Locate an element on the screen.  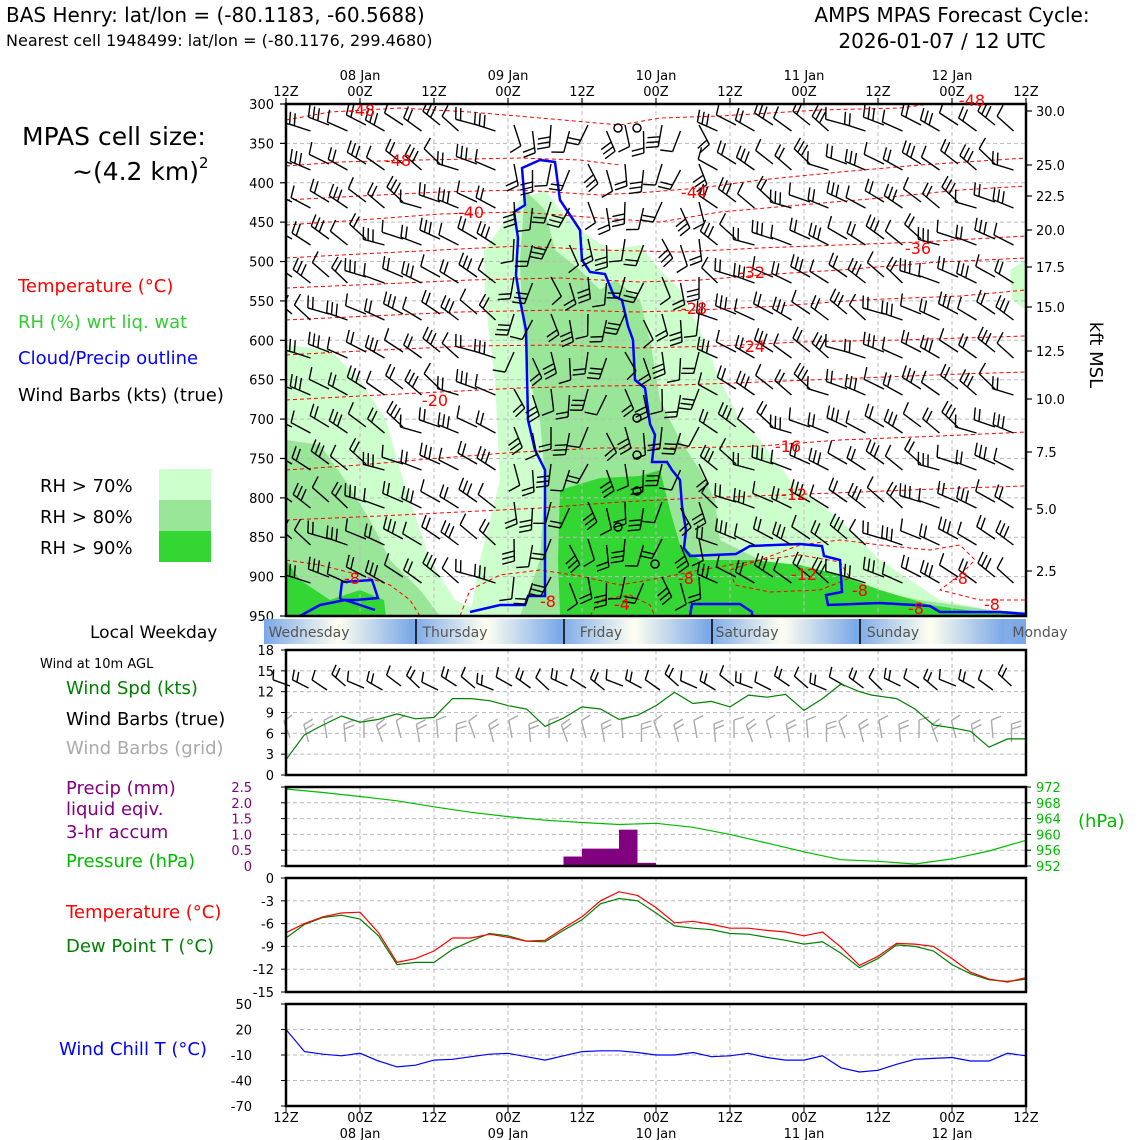
top-tick-label: 12Z is located at coordinates (286, 92).